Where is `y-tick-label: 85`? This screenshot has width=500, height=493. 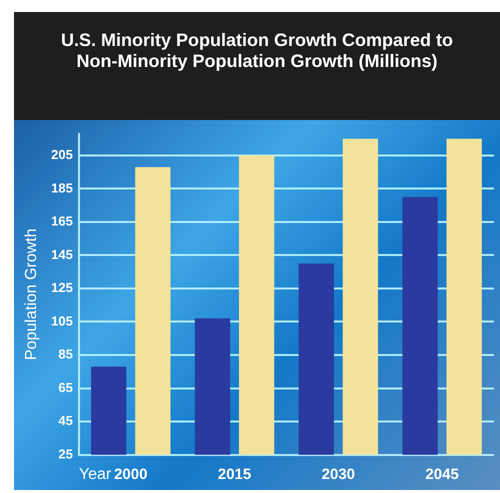 y-tick-label: 85 is located at coordinates (65, 354).